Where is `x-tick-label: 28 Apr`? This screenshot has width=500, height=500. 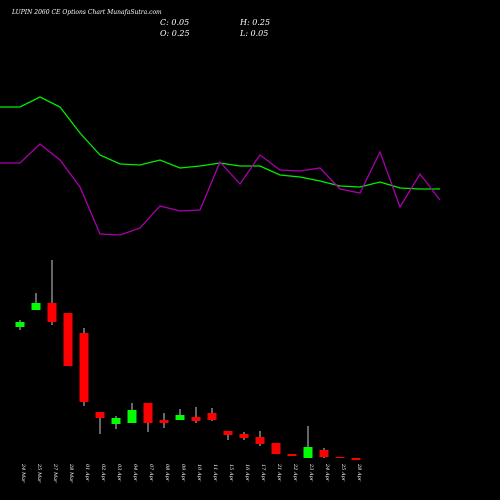
x-tick-label: 28 Apr is located at coordinates (359, 472).